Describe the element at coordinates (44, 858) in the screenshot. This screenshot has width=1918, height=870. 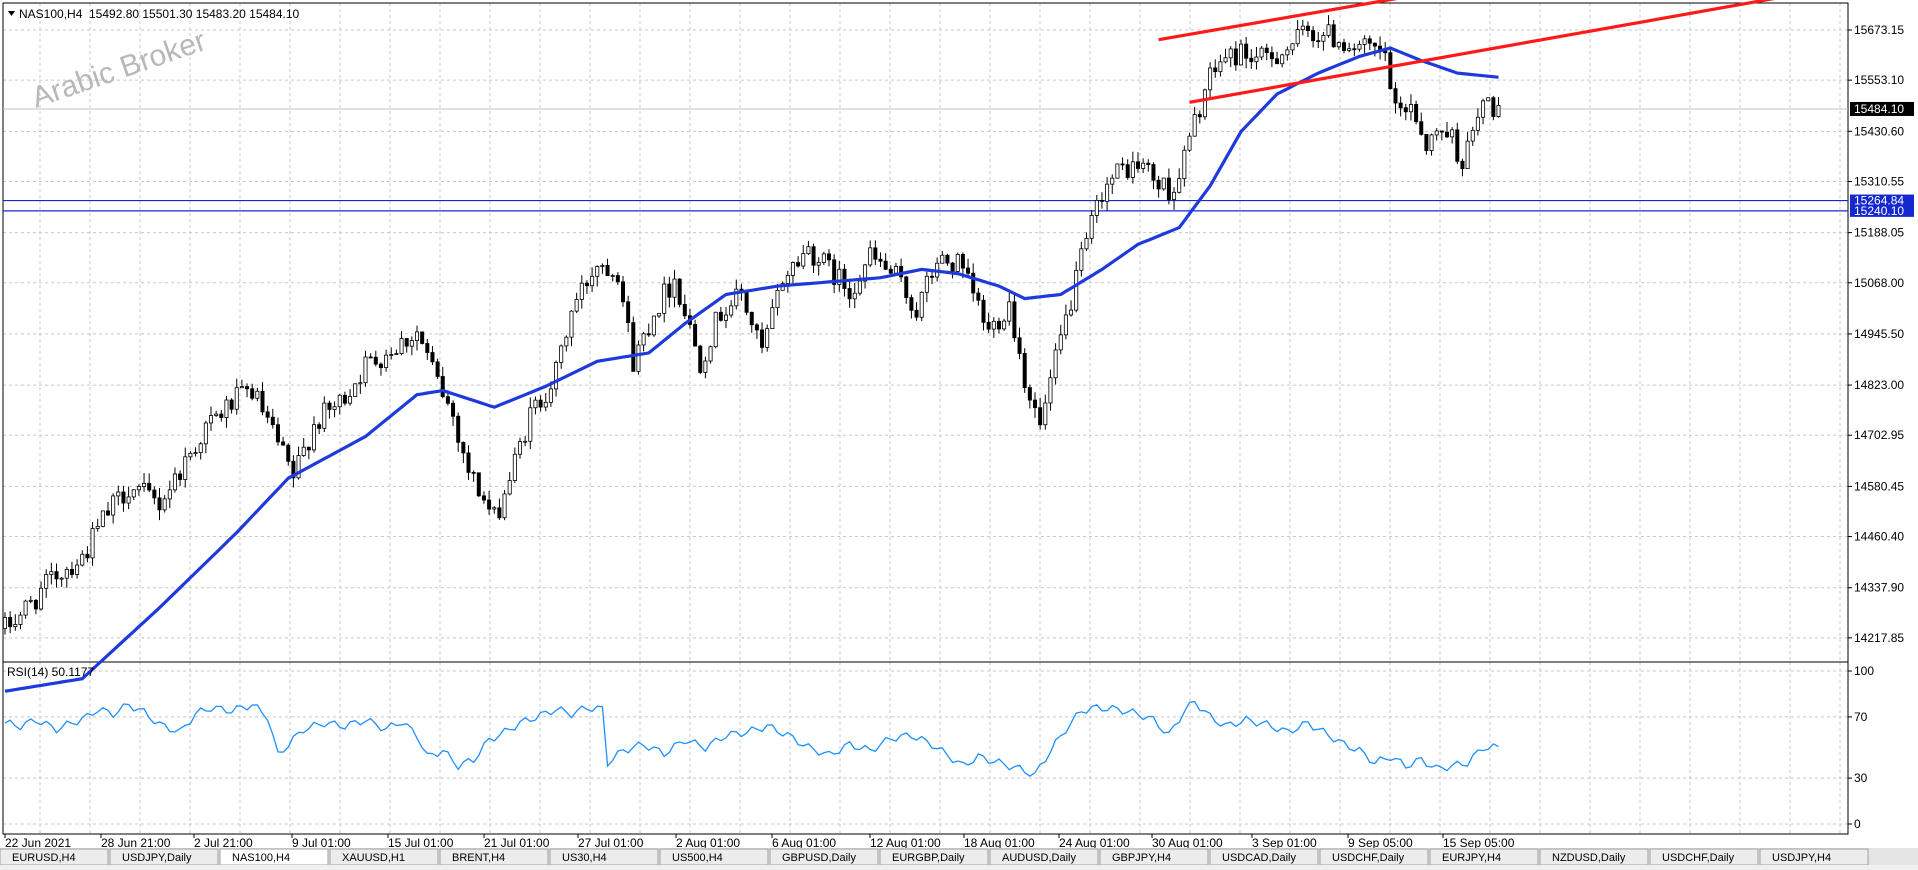
I see `chart-tab-label: EURUSD,H4` at that location.